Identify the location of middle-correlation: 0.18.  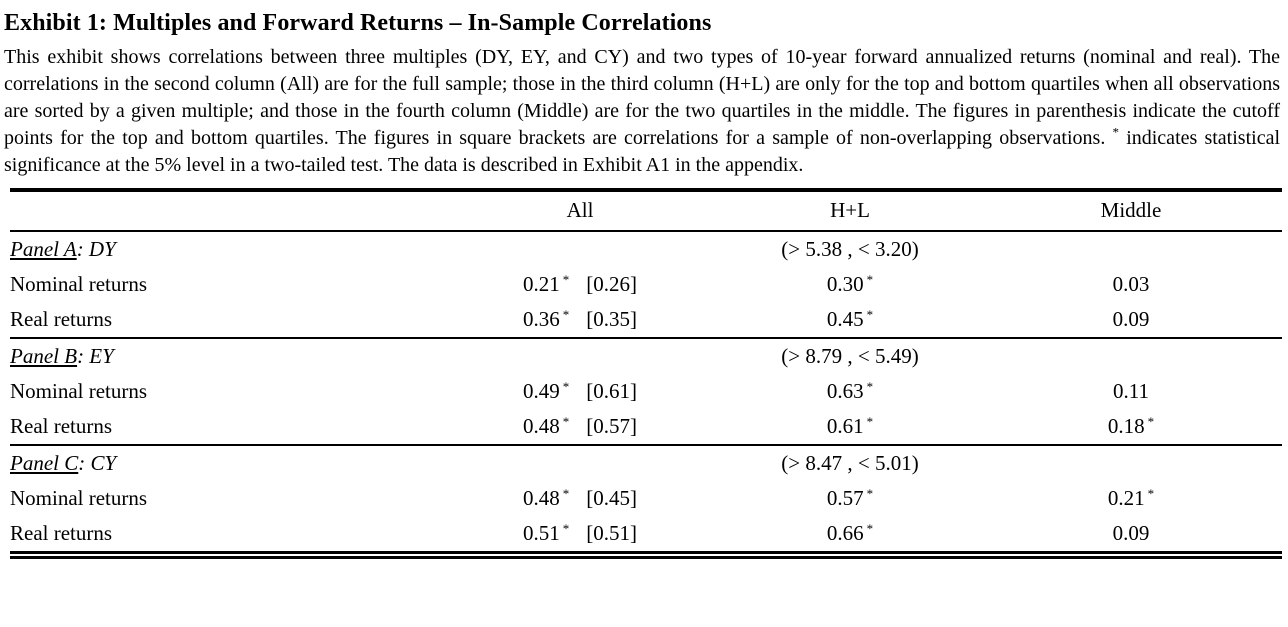
(1126, 425).